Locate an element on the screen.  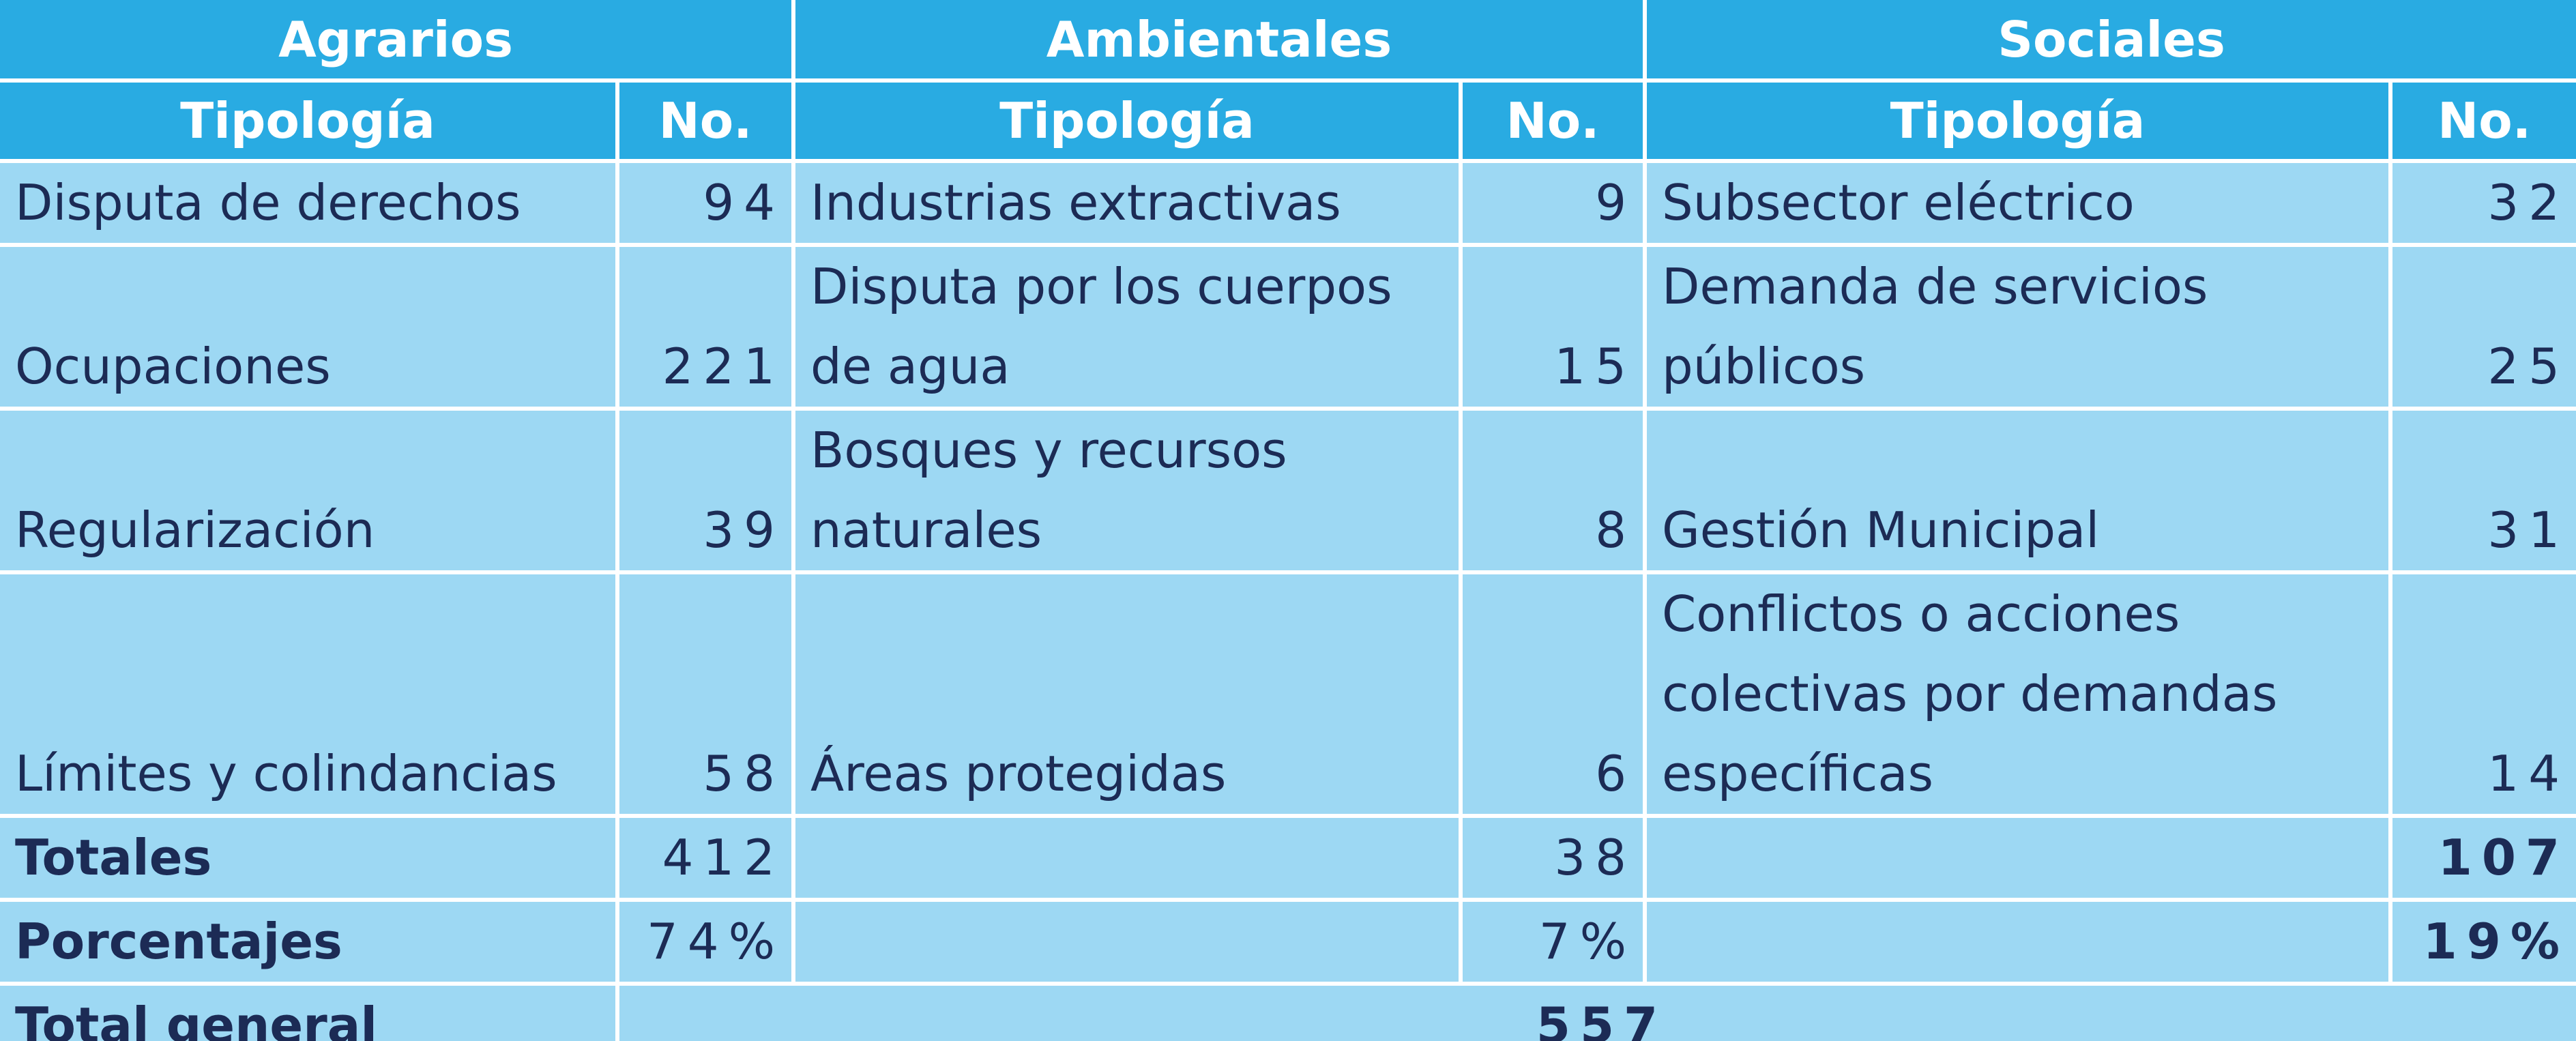
percentages-label: Porcentajes is located at coordinates (309, 942).